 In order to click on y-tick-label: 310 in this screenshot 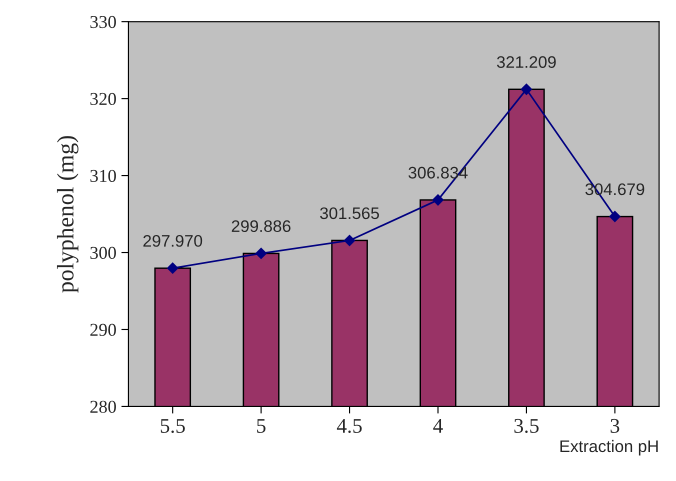, I will do `click(103, 176)`.